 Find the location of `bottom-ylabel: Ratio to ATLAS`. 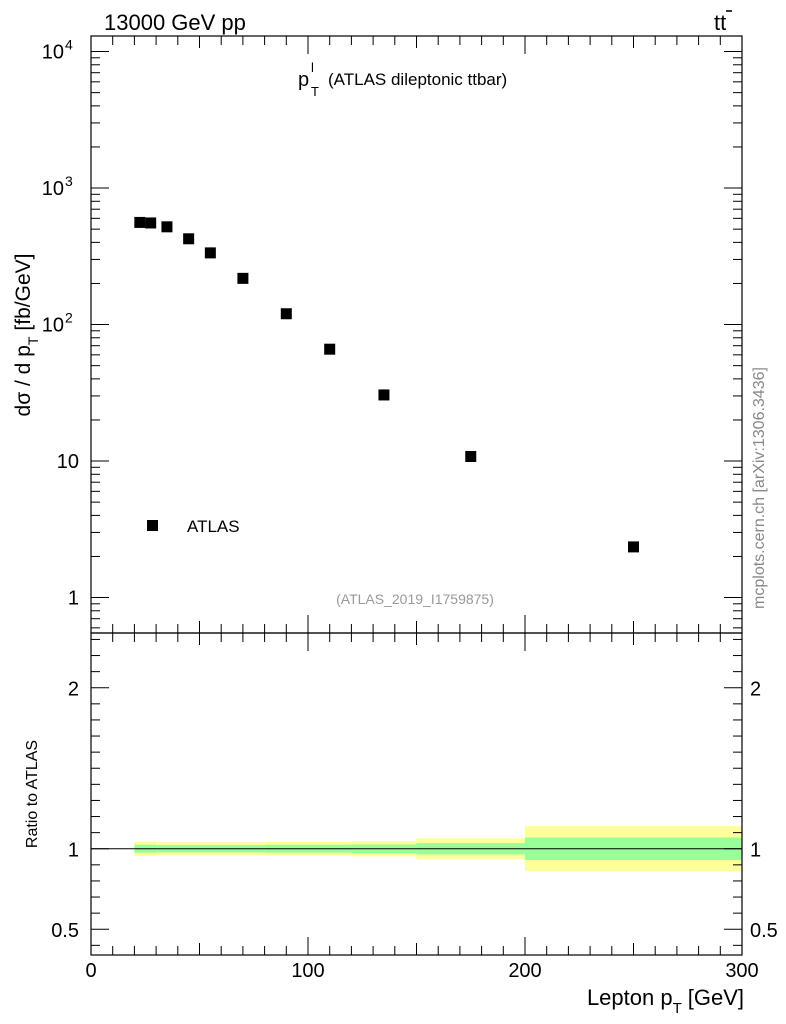

bottom-ylabel: Ratio to ATLAS is located at coordinates (32, 794).